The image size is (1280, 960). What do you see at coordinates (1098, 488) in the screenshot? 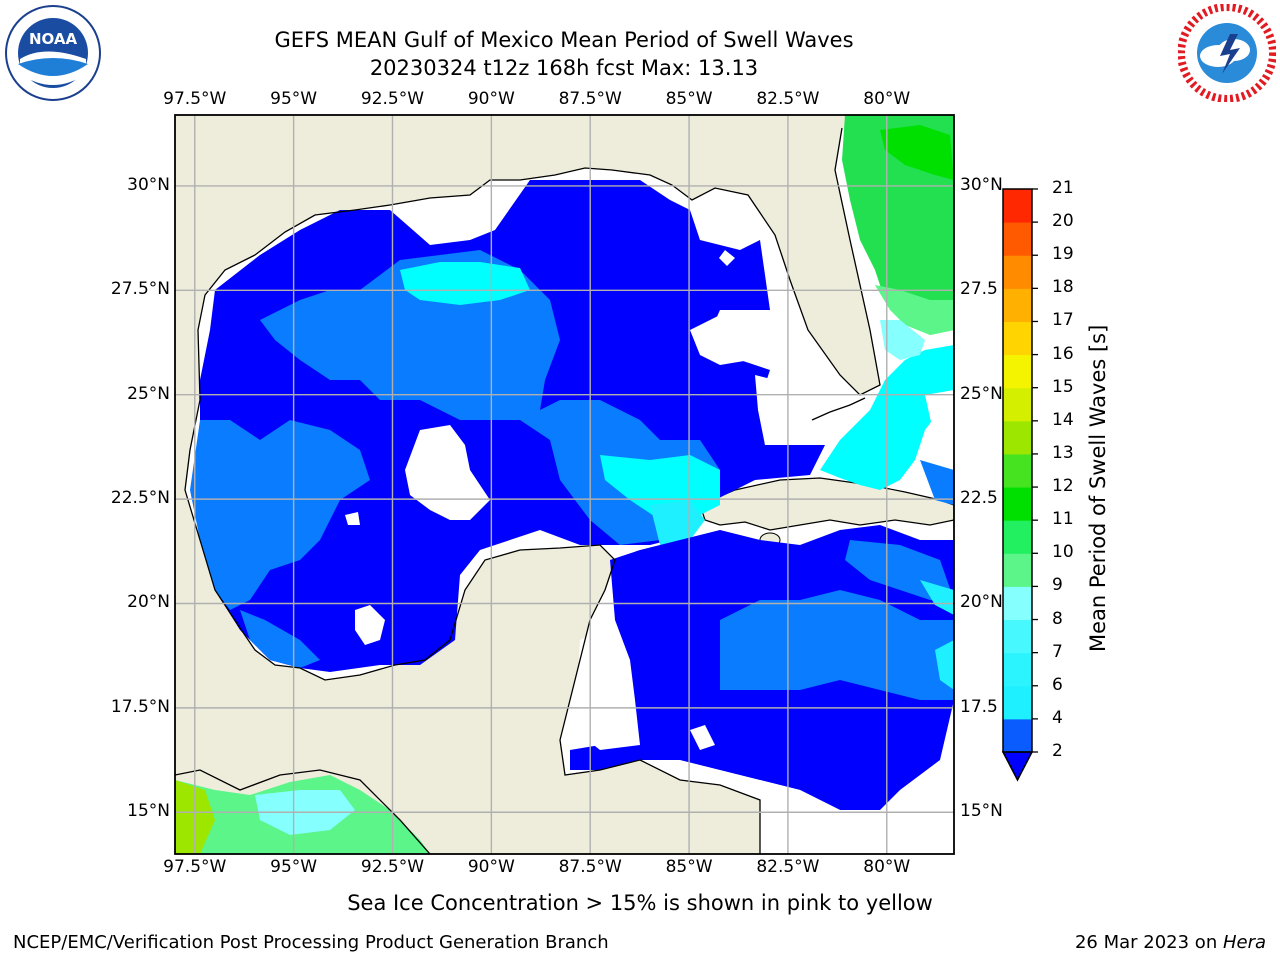
I see `colorbar-title: Mean Period of Swell Waves [s]` at bounding box center [1098, 488].